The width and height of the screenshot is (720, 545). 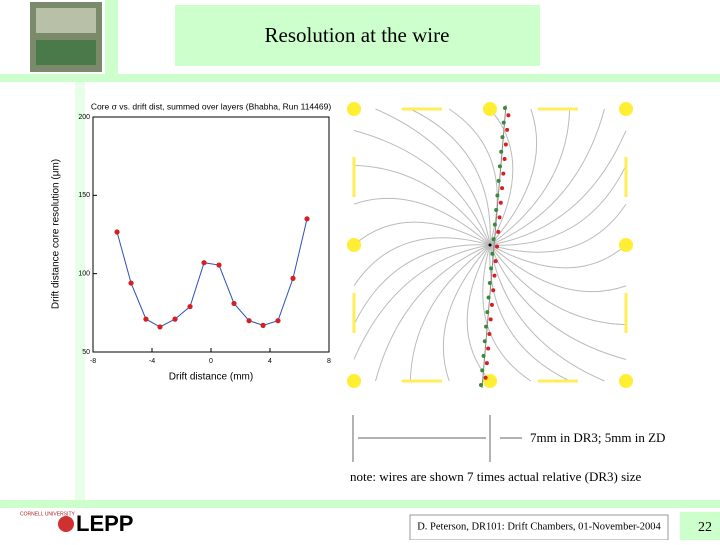 I want to click on title-box, so click(x=357, y=35).